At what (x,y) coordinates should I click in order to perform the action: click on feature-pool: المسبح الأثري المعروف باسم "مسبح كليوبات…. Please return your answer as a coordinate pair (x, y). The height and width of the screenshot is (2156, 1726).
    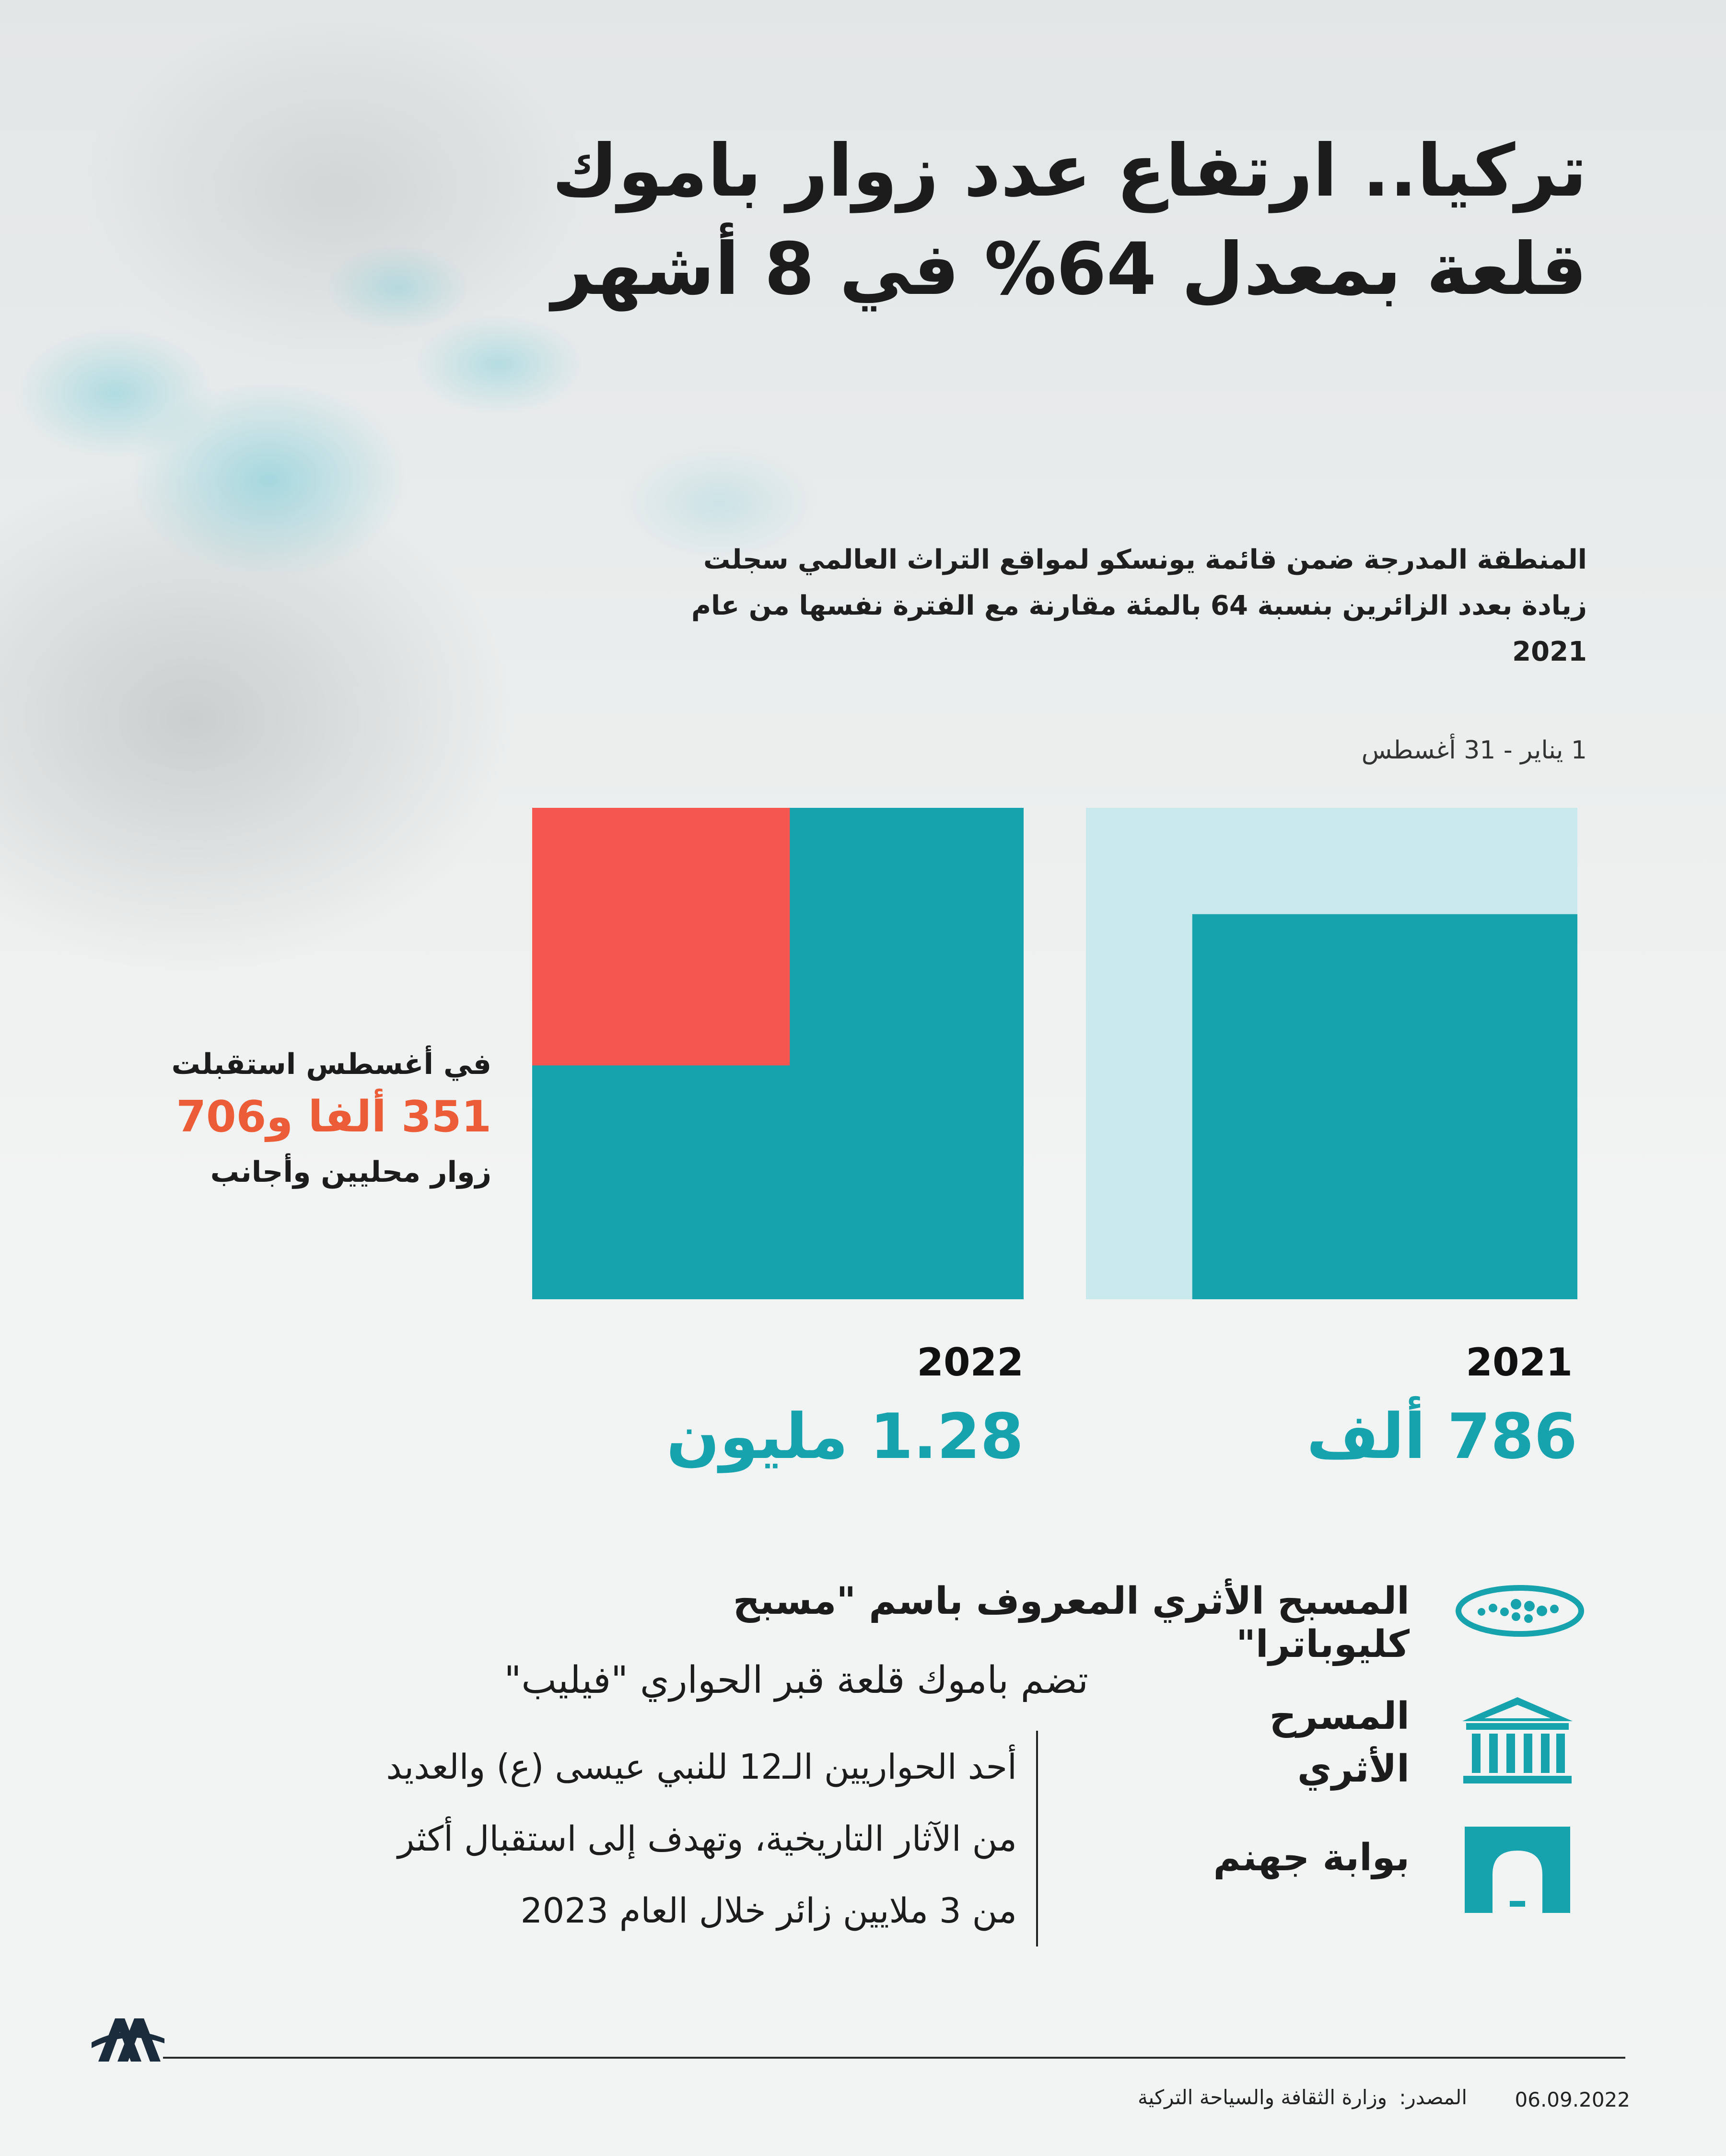
    Looking at the image, I should click on (1071, 1623).